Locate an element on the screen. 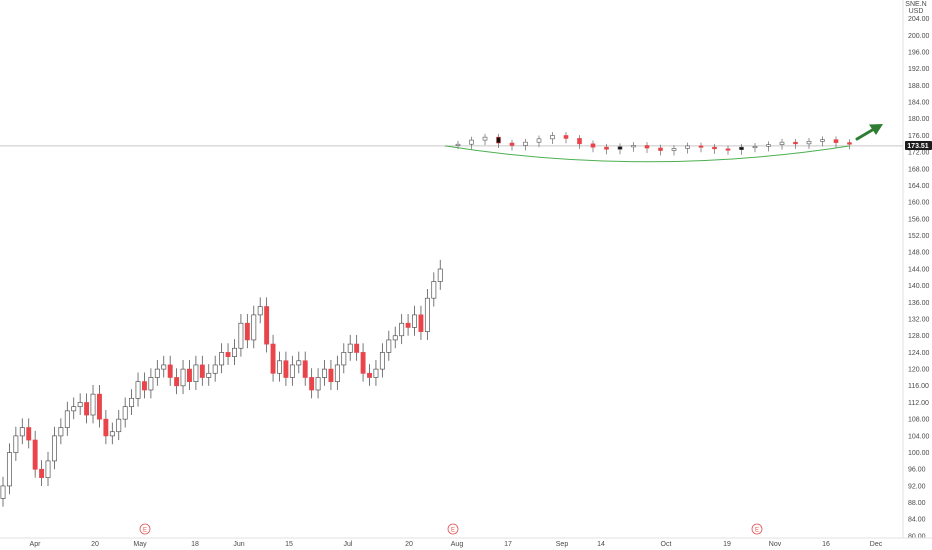 This screenshot has width=932, height=550. price-tick-label: 128.00 is located at coordinates (919, 336).